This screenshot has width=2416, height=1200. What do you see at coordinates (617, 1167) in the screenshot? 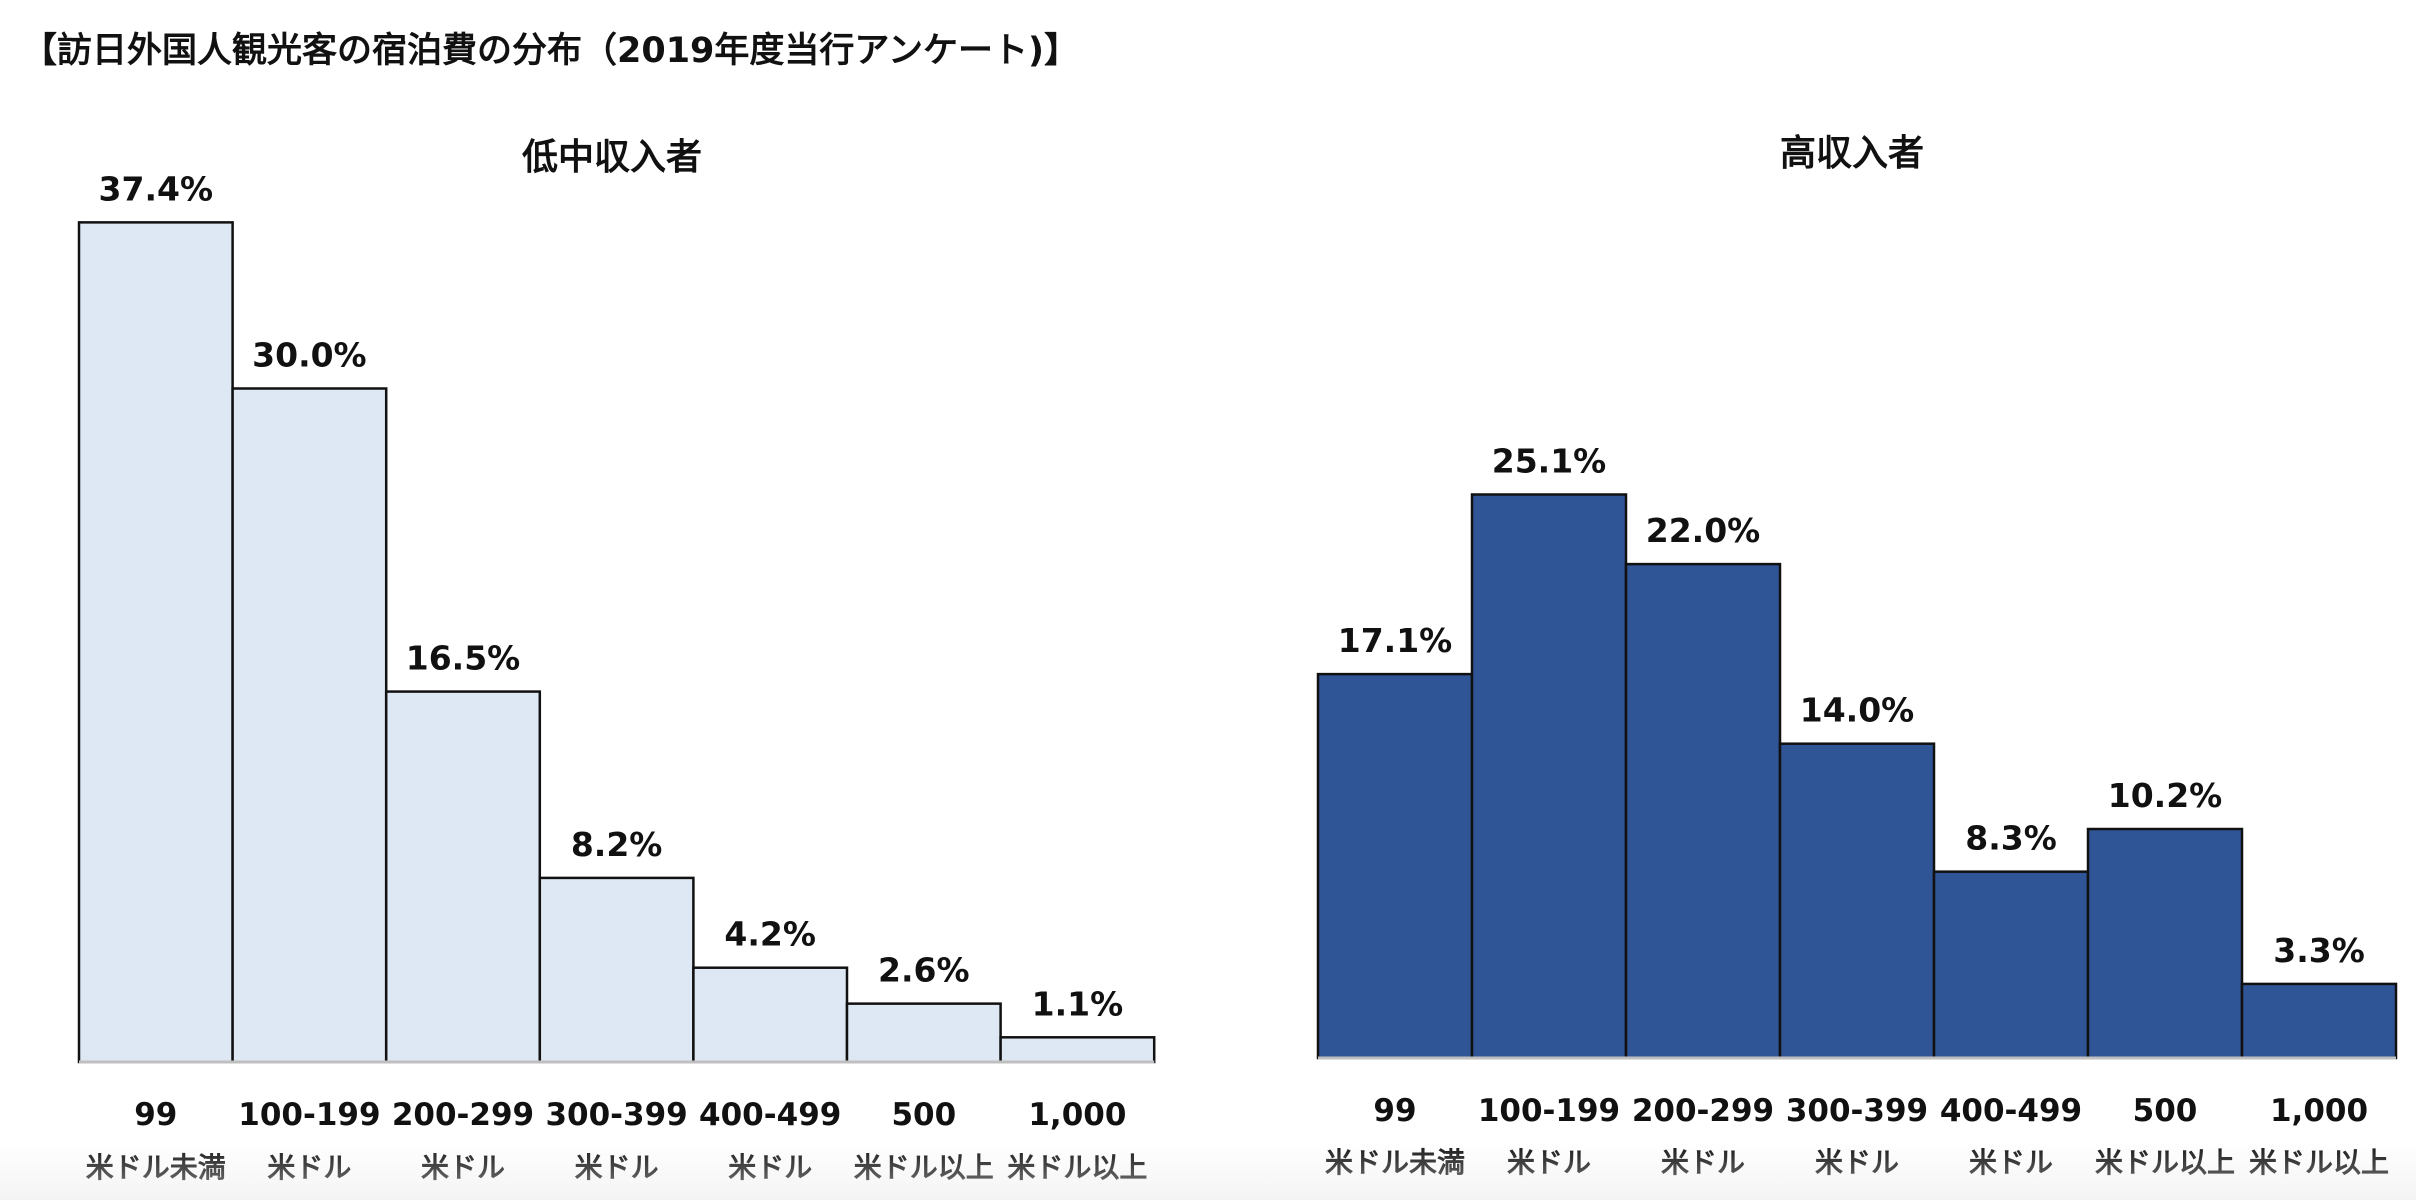
I see `category-unit-label-low-3: 米ドル` at bounding box center [617, 1167].